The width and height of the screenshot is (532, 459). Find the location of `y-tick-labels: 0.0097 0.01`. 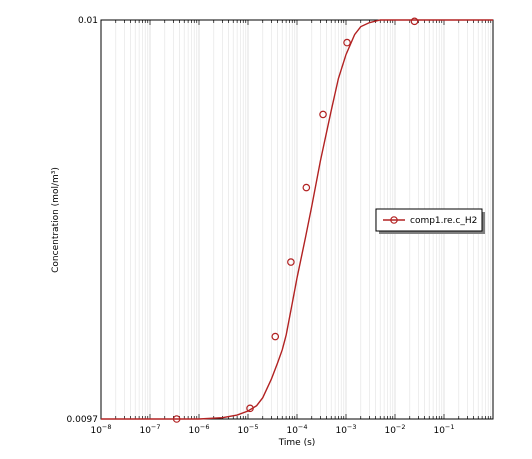

y-tick-labels: 0.0097 0.01 is located at coordinates (83, 220).